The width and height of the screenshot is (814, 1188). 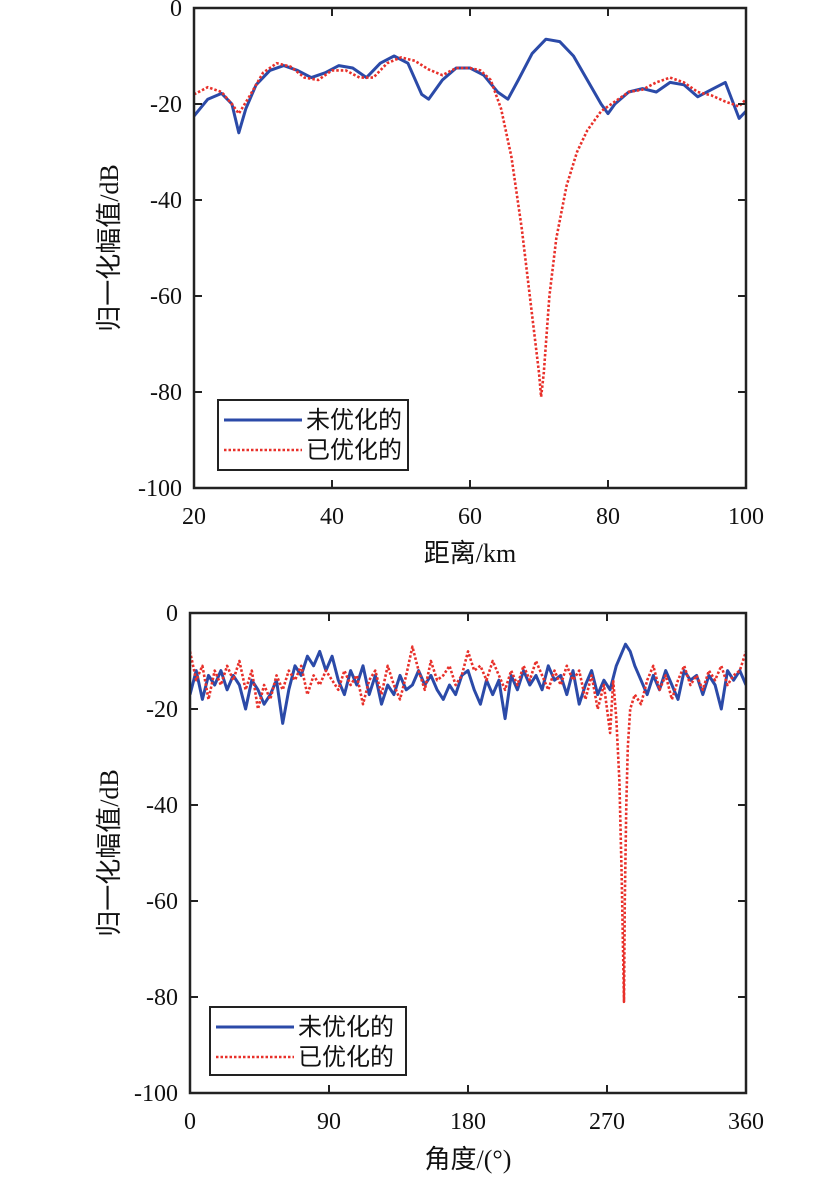 What do you see at coordinates (607, 1122) in the screenshot?
I see `x-tick-label: 270` at bounding box center [607, 1122].